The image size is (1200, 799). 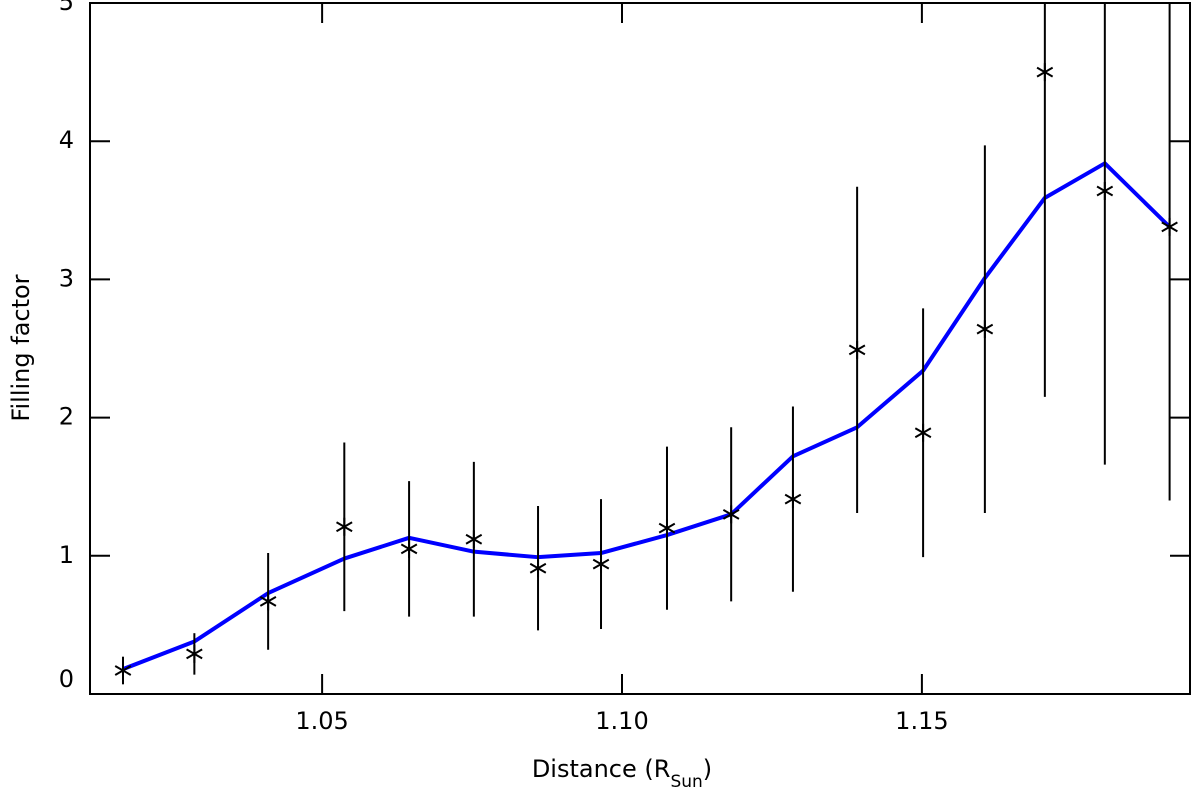 What do you see at coordinates (621, 721) in the screenshot?
I see `x-tick-label: 1.10` at bounding box center [621, 721].